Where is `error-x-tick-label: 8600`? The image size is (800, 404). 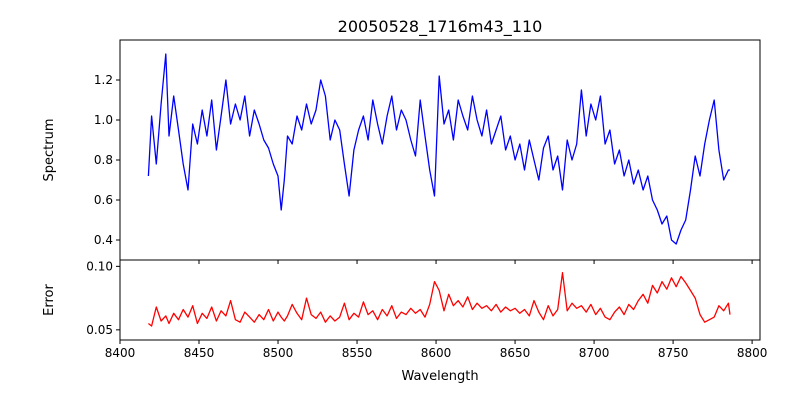
error-x-tick-label: 8600 is located at coordinates (436, 353).